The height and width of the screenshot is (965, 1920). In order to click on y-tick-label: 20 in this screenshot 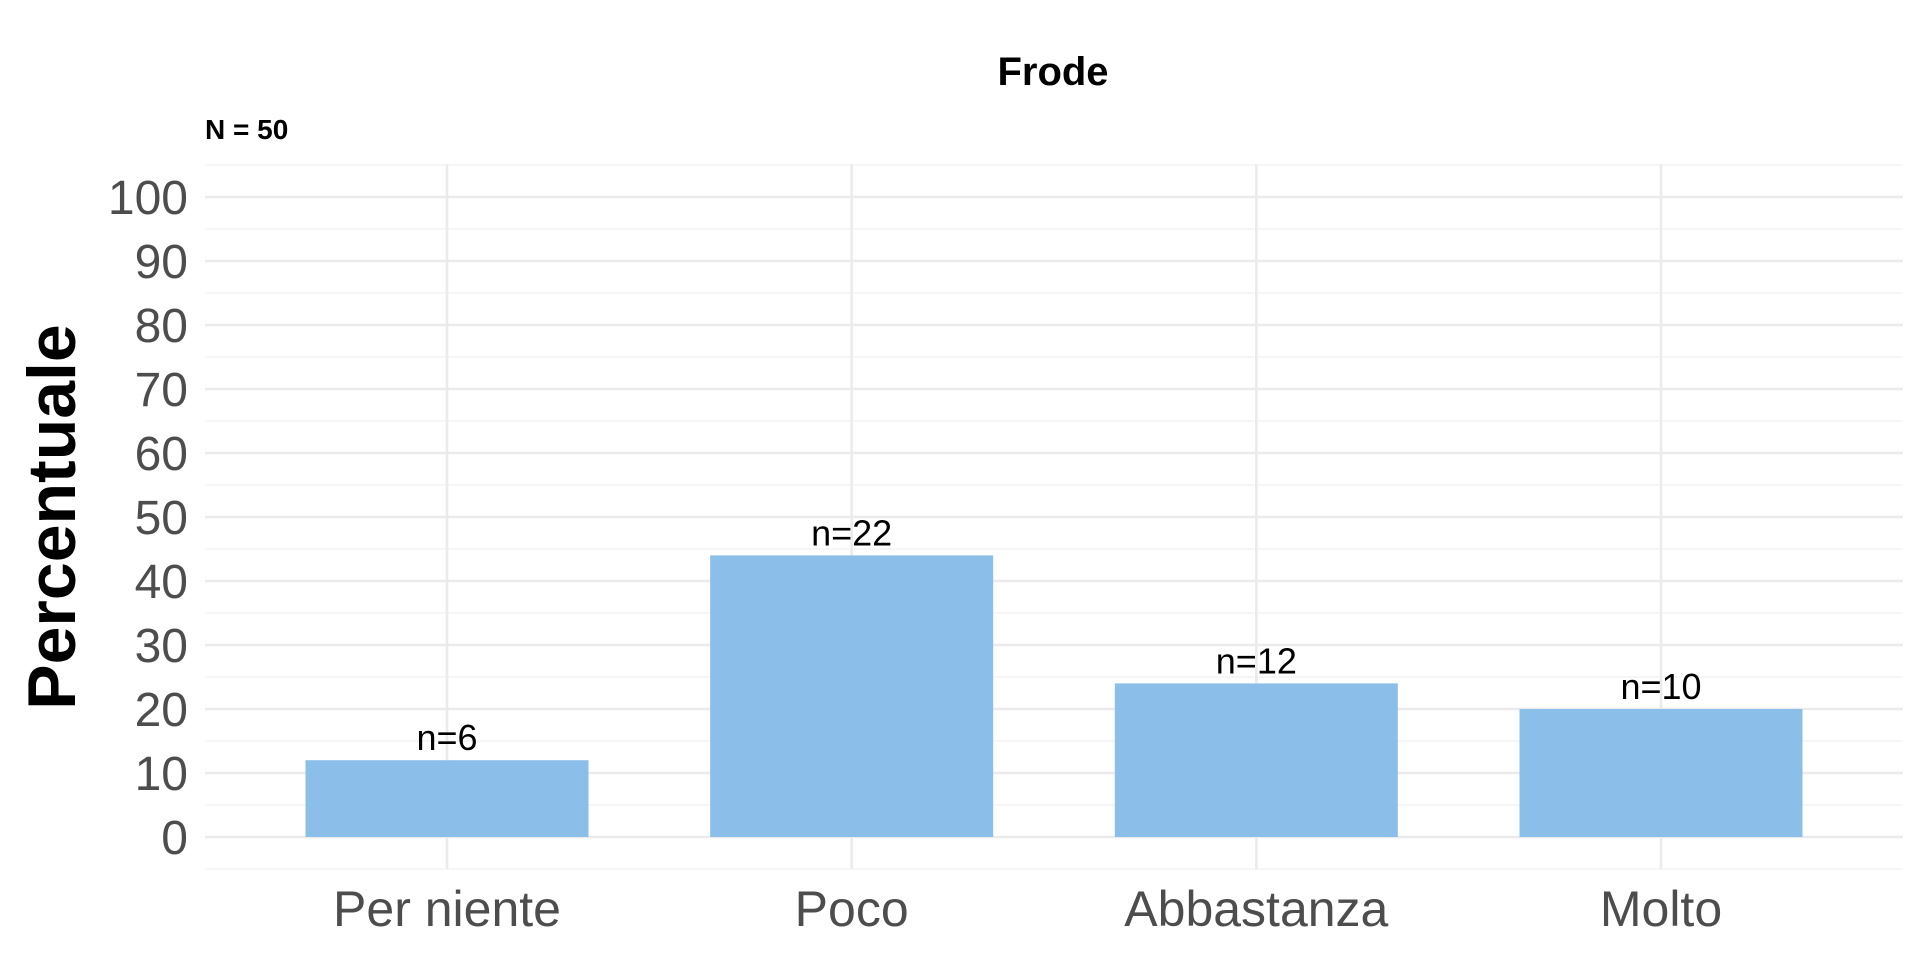, I will do `click(161, 710)`.